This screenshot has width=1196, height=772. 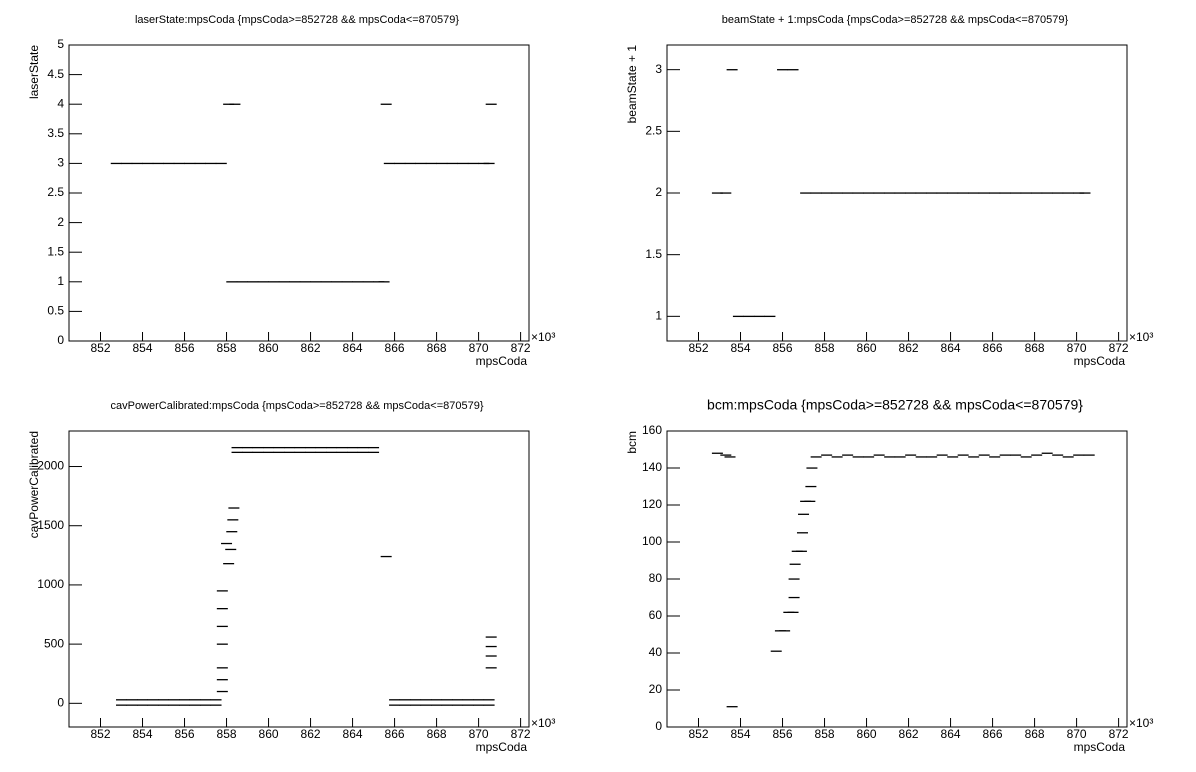 I want to click on x-tick-label: 866, so click(x=395, y=348).